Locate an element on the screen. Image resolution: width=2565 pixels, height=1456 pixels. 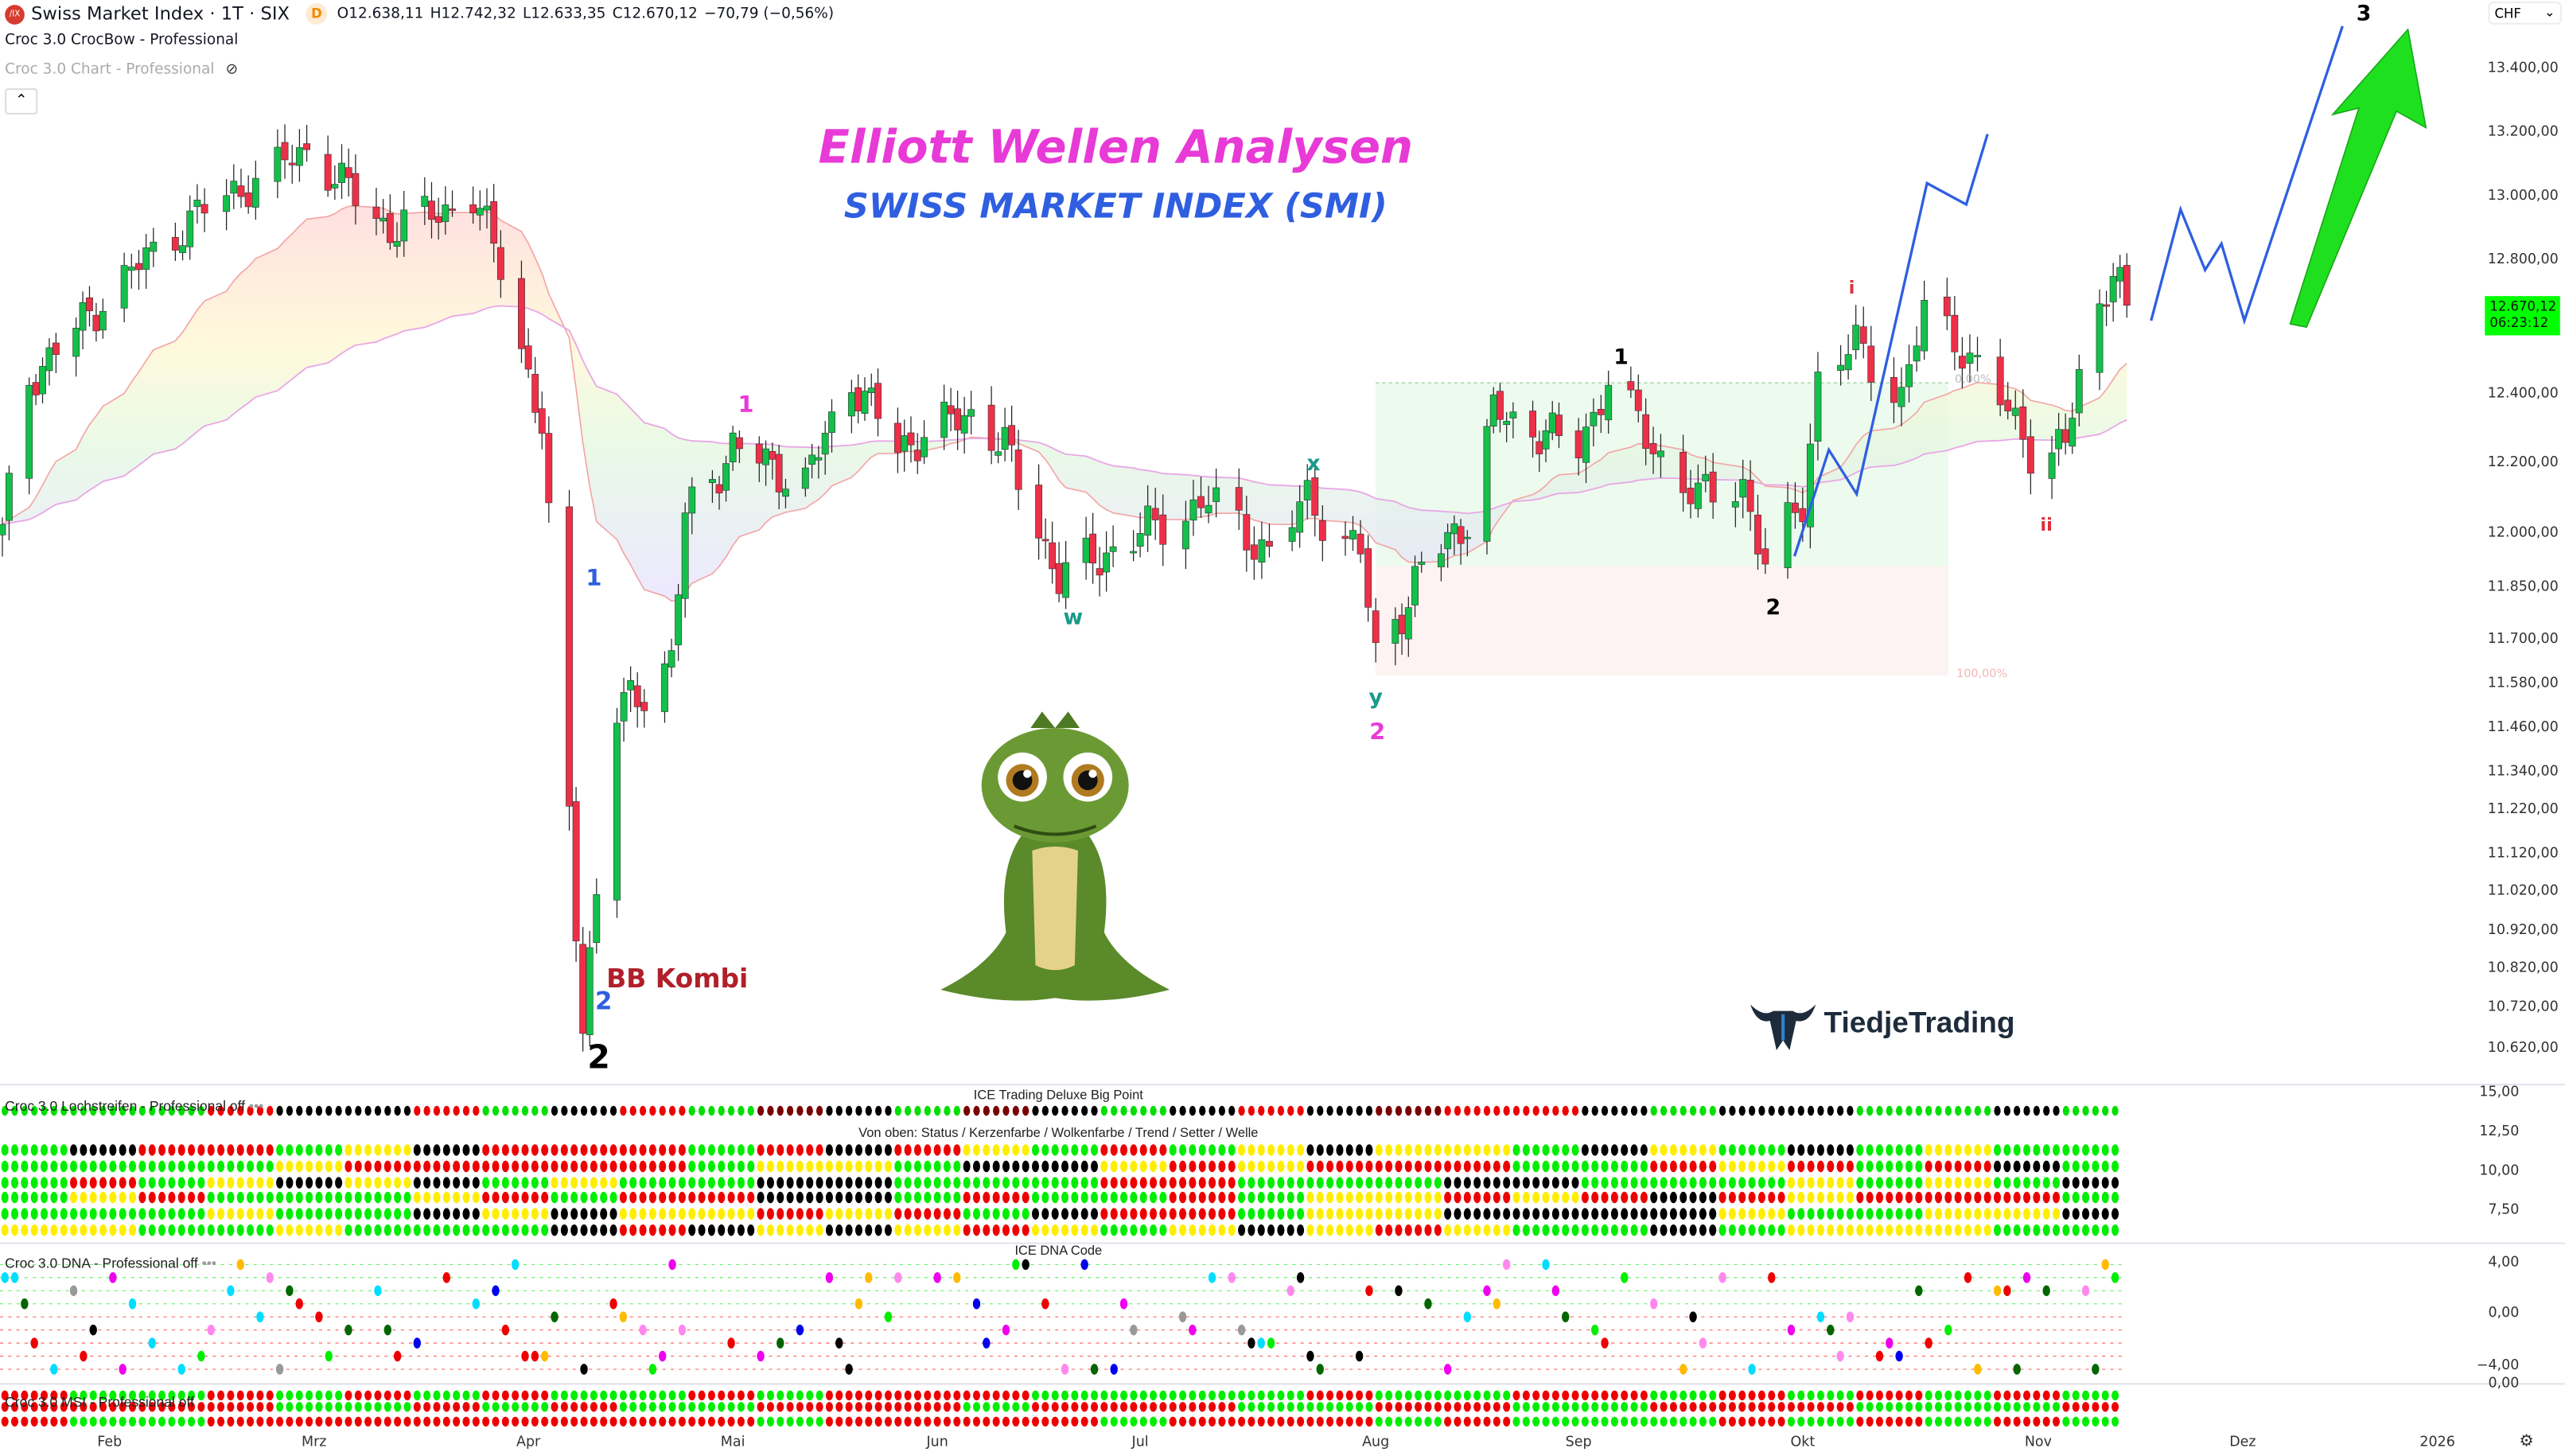
currency-dropdown: CHF ⌄ is located at coordinates (2525, 13).